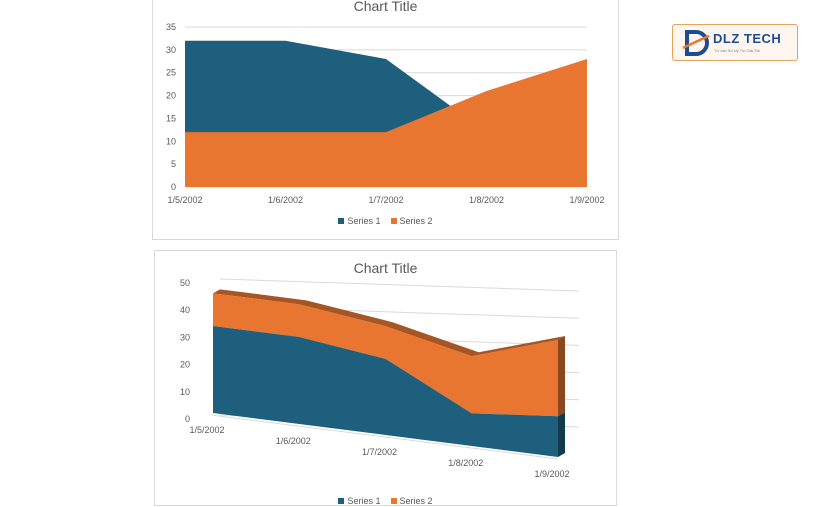 This screenshot has width=840, height=507. What do you see at coordinates (561, 434) in the screenshot?
I see `area-series-1-side` at bounding box center [561, 434].